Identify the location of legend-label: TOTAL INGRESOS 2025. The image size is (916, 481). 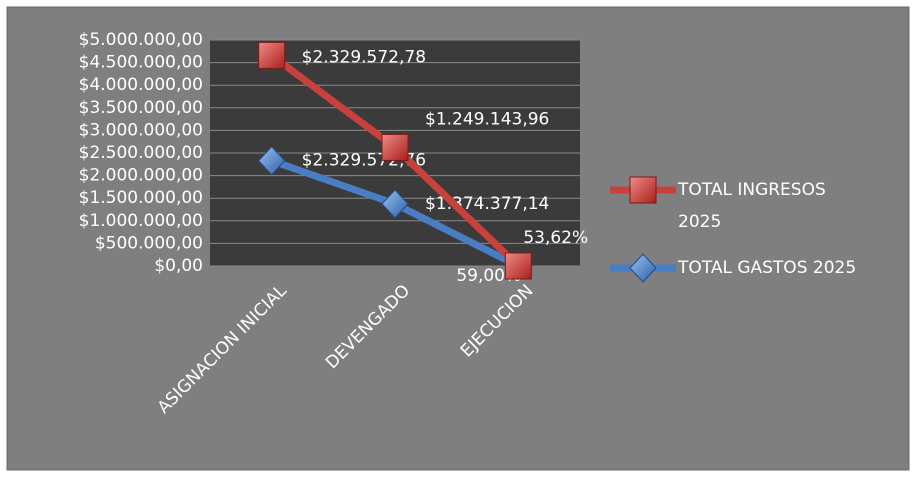
(751, 206).